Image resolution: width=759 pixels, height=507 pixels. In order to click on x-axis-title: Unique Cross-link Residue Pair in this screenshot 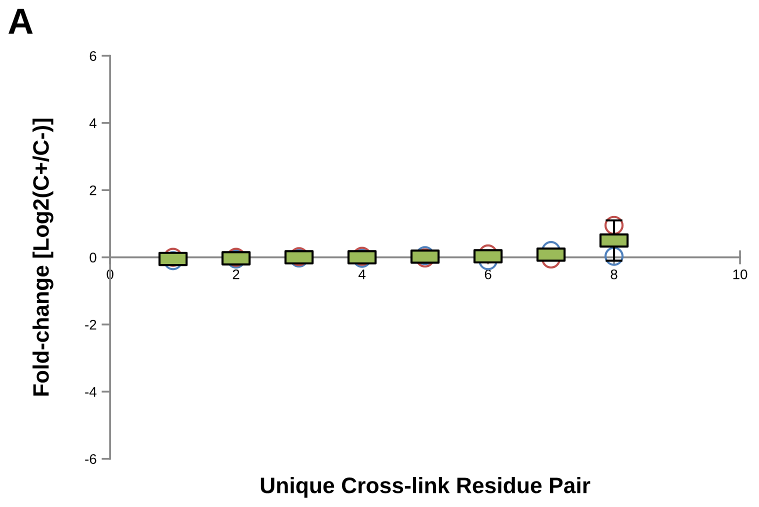, I will do `click(425, 487)`.